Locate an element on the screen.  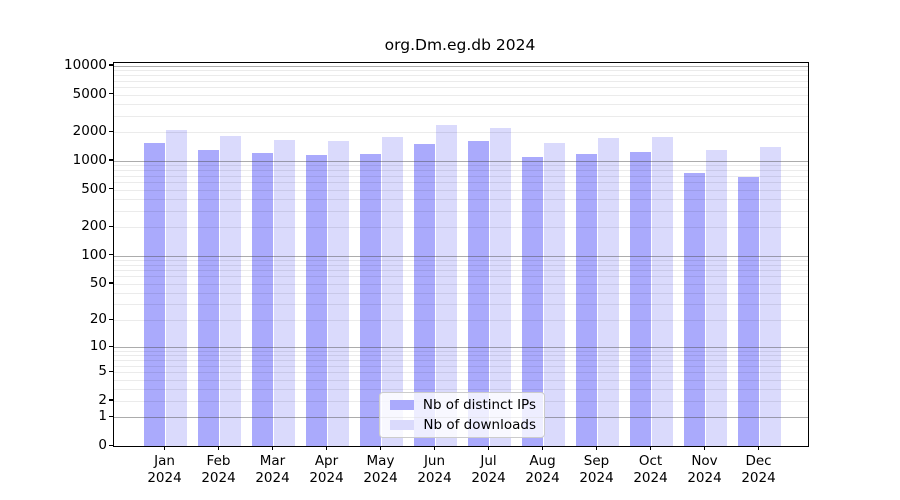
legend-label-distinct-ips: Nb of distinct IPs is located at coordinates (479, 405).